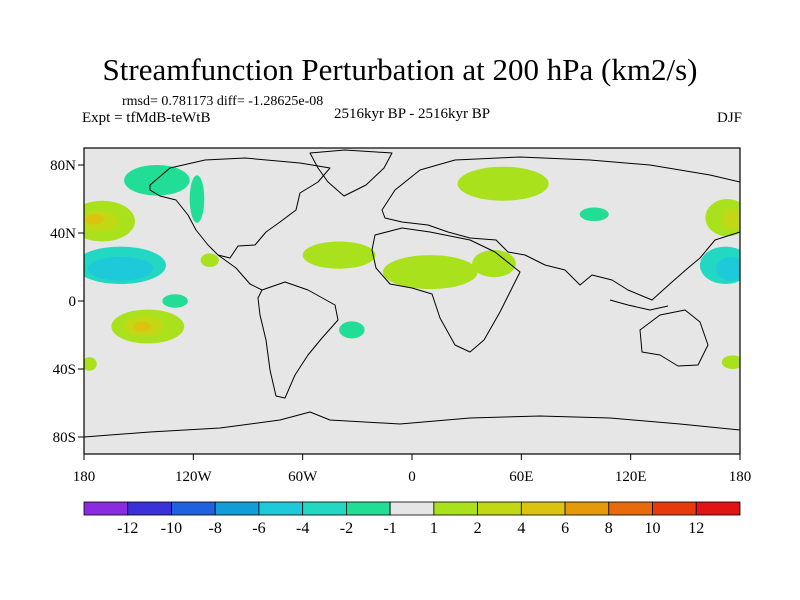 The image size is (800, 600). Describe the element at coordinates (194, 477) in the screenshot. I see `x-tick-label-1: 120W` at that location.